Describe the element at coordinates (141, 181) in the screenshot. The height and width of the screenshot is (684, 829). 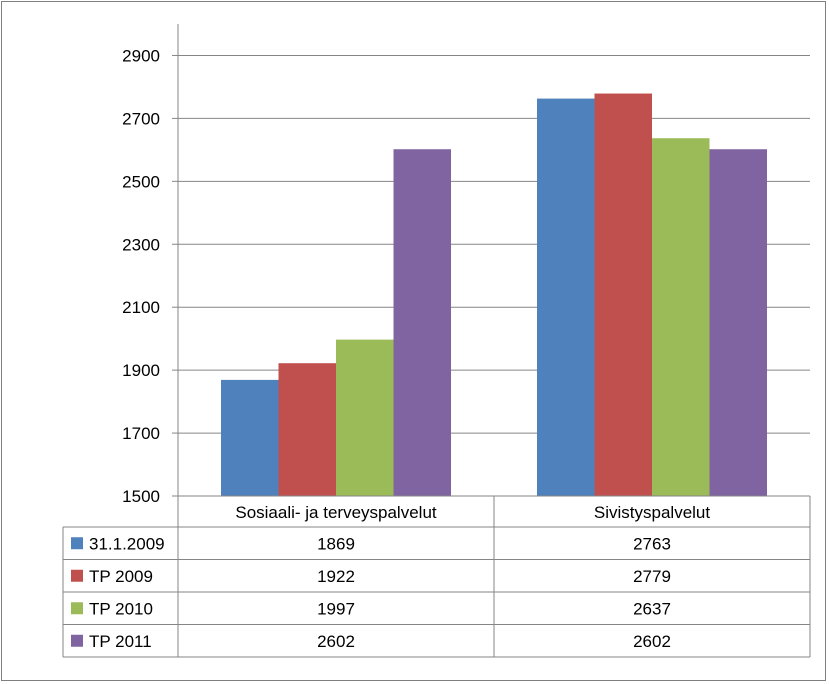
I see `y-tick-label: 2500` at that location.